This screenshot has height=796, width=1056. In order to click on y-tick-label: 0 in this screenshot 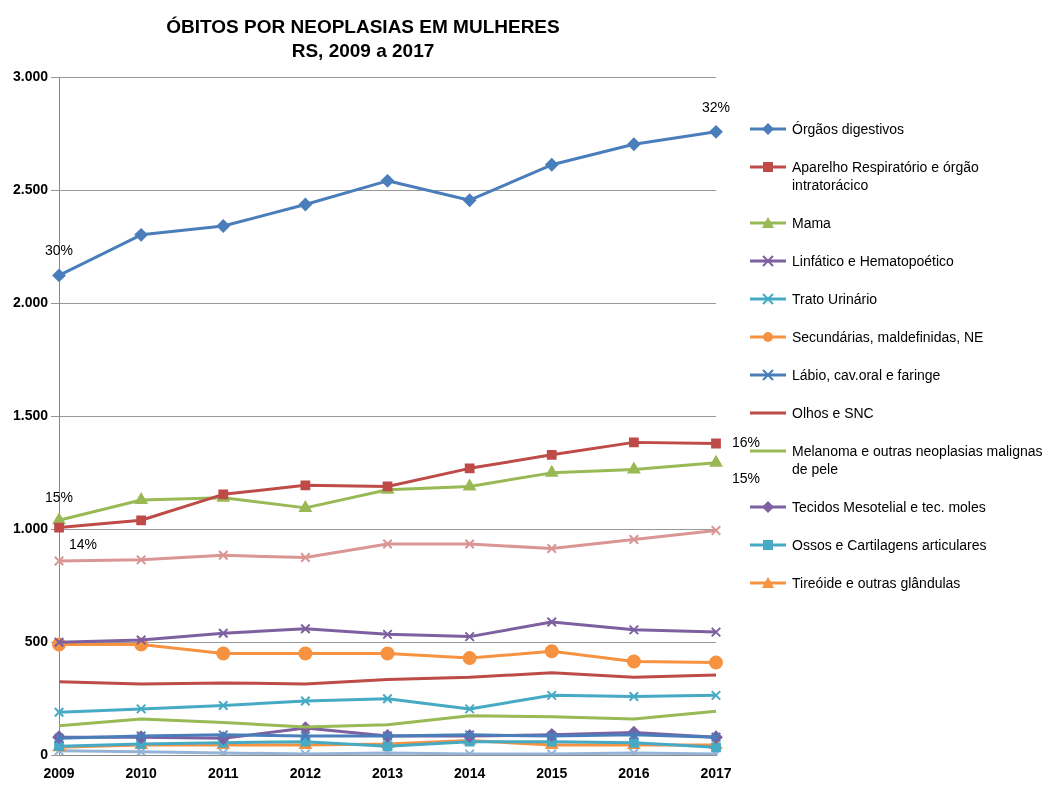, I will do `click(44, 754)`.